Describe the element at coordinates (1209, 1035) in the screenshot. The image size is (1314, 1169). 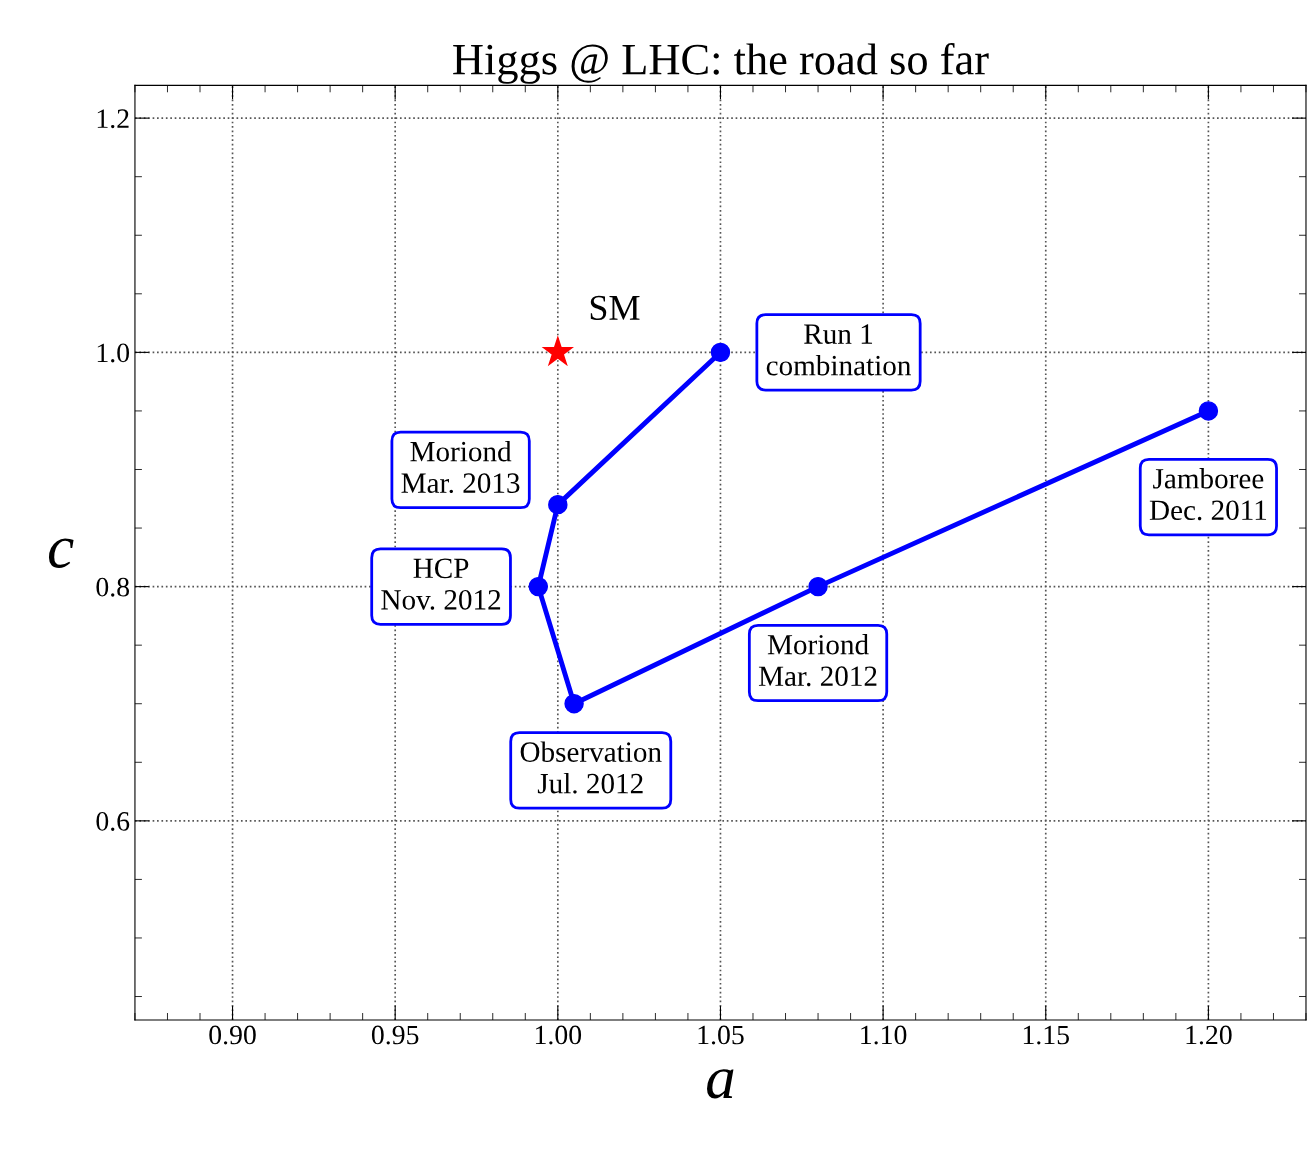
I see `x-tick-label: 1.20` at that location.